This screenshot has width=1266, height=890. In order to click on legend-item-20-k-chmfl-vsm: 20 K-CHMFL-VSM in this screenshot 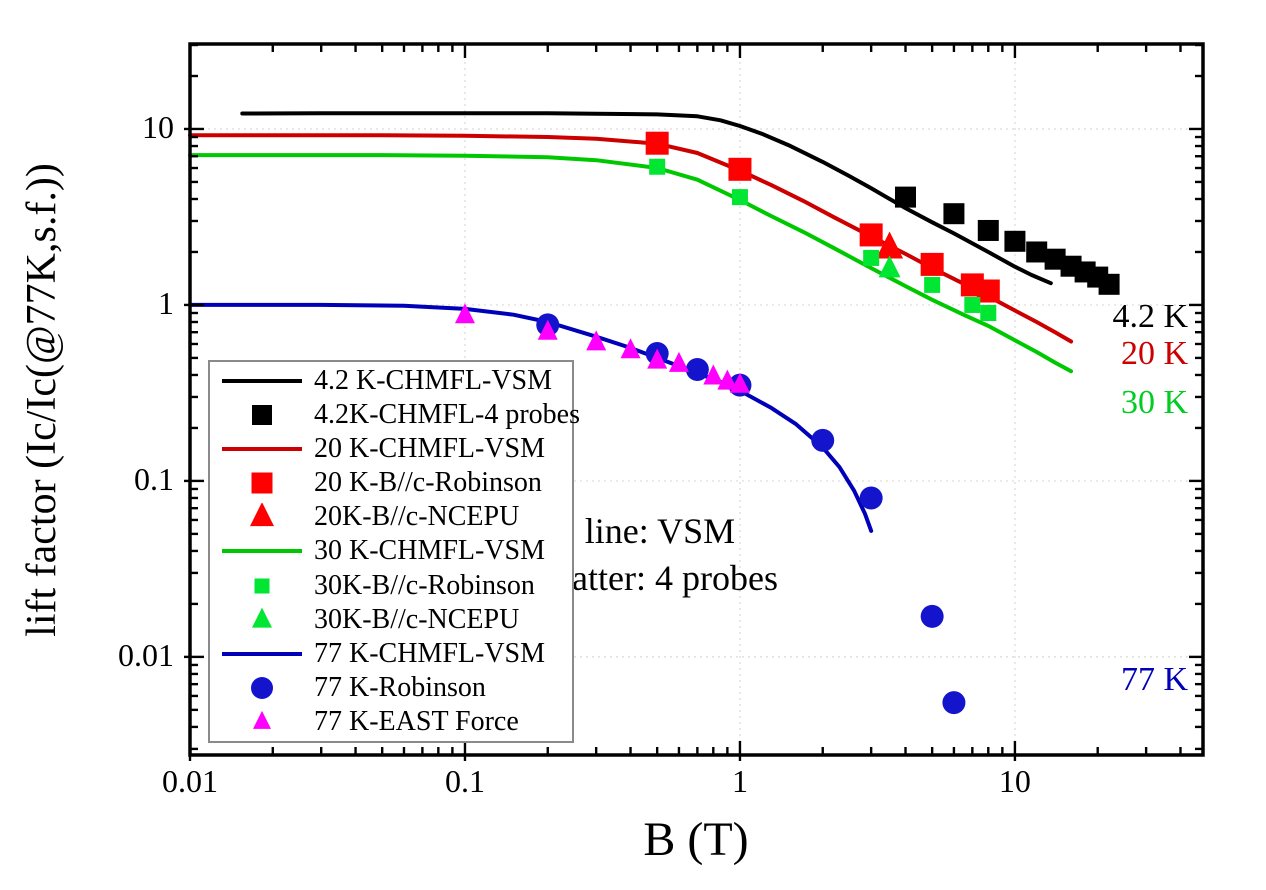, I will do `click(391, 449)`.